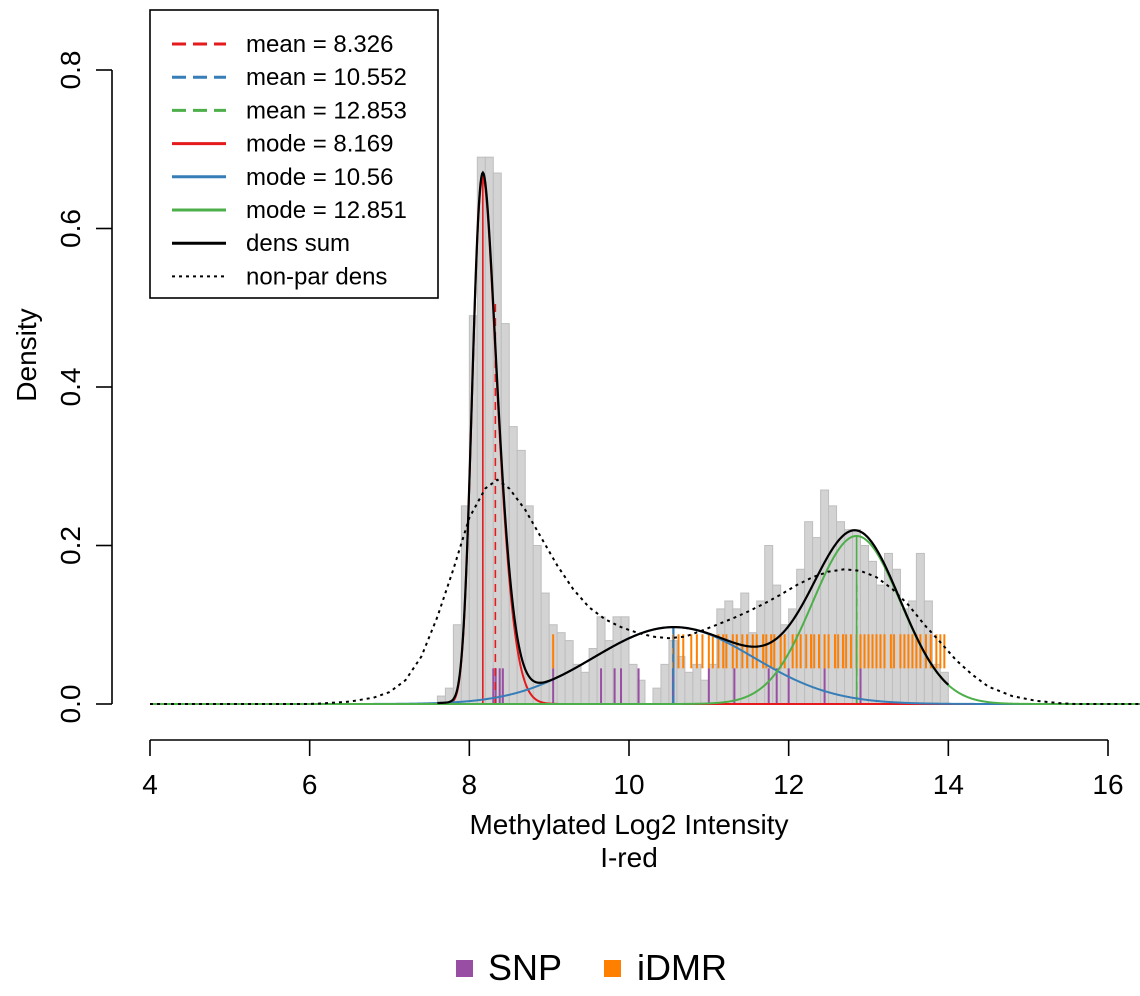 The width and height of the screenshot is (1140, 996). What do you see at coordinates (682, 967) in the screenshot?
I see `bottom-legend-label: iDMR` at bounding box center [682, 967].